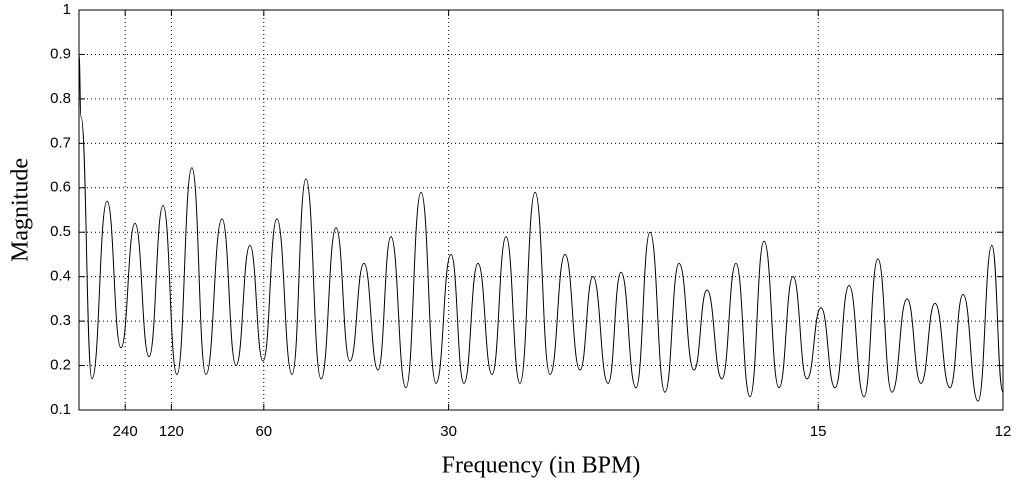 The width and height of the screenshot is (1017, 488). Describe the element at coordinates (263, 431) in the screenshot. I see `x-tick-label: 60` at that location.